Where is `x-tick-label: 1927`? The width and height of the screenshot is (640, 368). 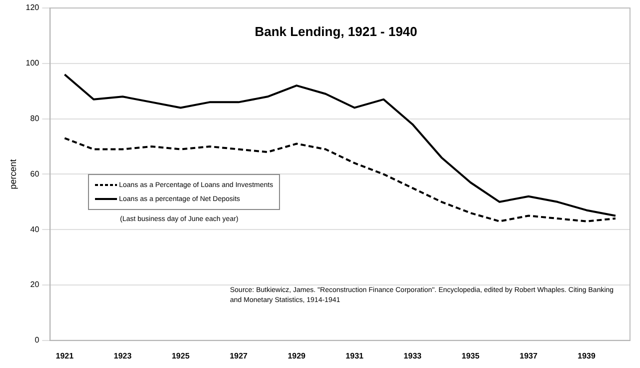
x-tick-label: 1927 is located at coordinates (239, 355).